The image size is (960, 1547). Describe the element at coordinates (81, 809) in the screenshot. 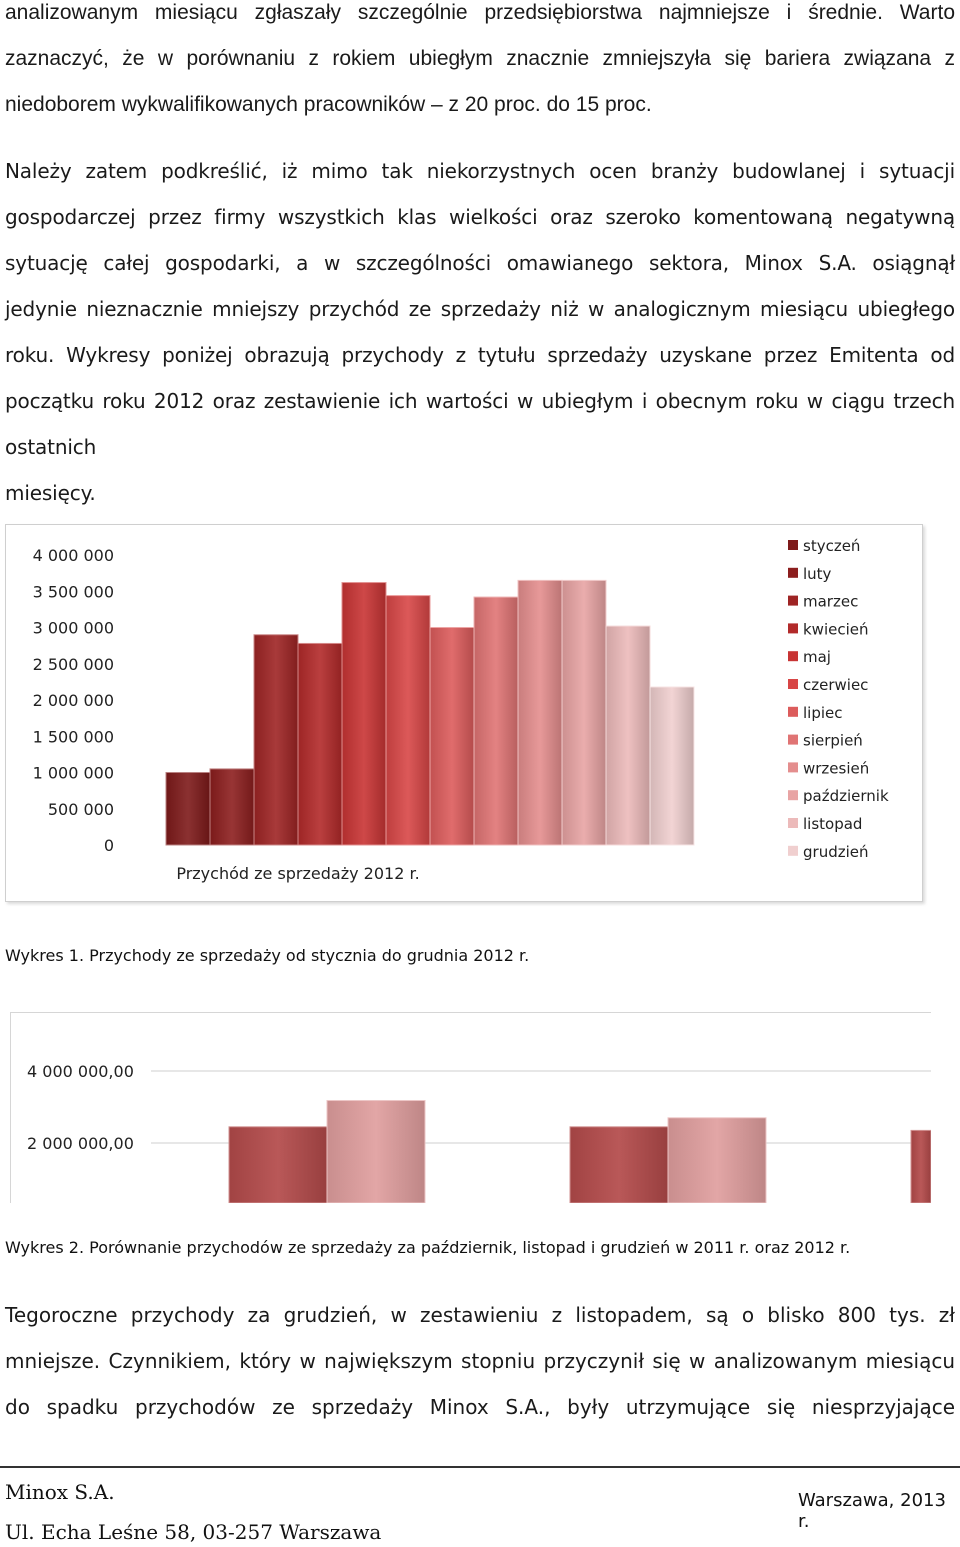

I see `chart-1-ytick-label: 500 000` at that location.